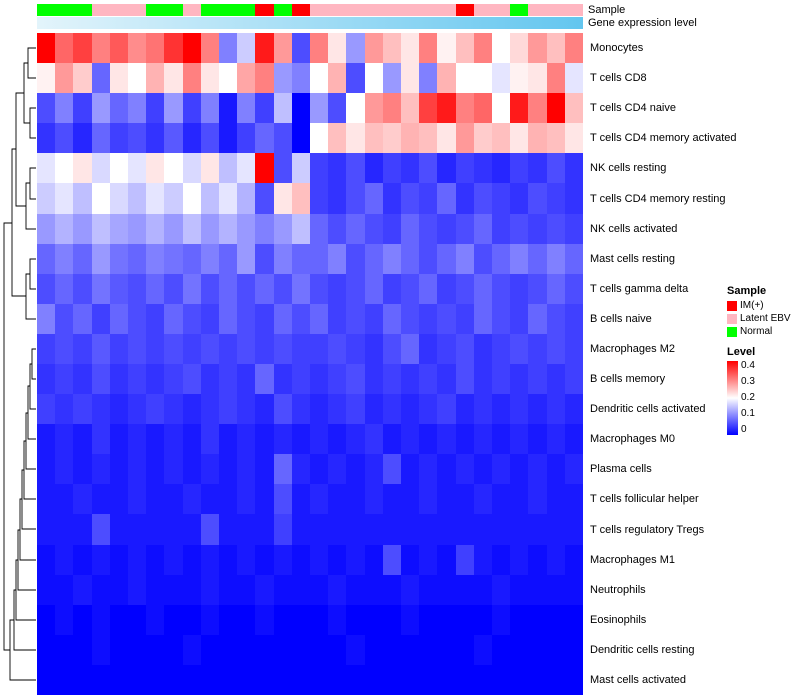  I want to click on row-label: T cells CD4 memory activated, so click(663, 138).